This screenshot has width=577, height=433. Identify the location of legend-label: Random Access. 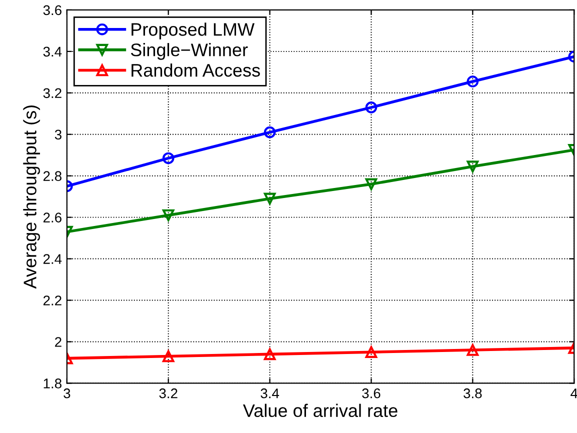
(196, 70).